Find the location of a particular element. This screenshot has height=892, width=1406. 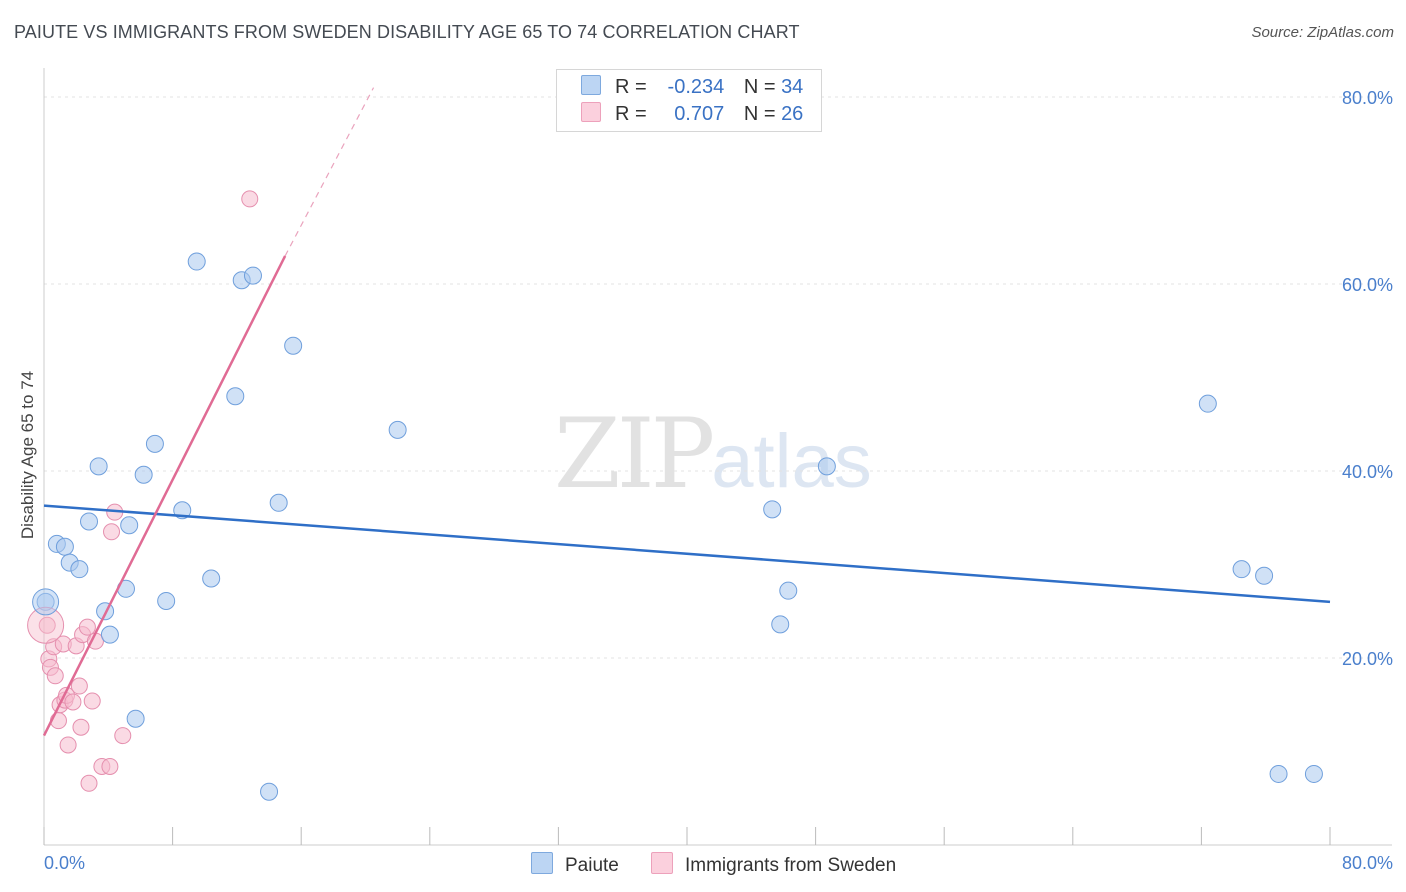

legend-r-value: 0.707 is located at coordinates (699, 114).